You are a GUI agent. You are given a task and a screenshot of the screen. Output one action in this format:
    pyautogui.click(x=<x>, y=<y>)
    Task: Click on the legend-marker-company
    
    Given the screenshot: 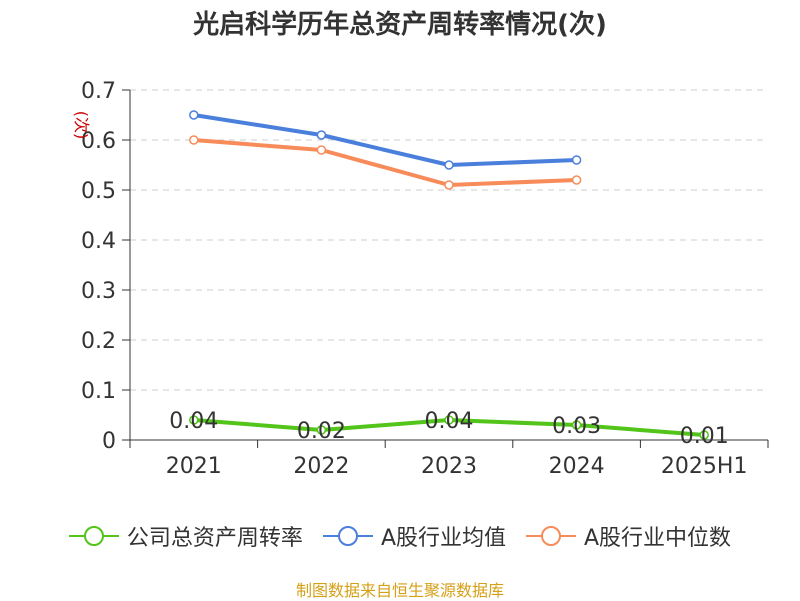 What is the action you would take?
    pyautogui.click(x=93, y=536)
    